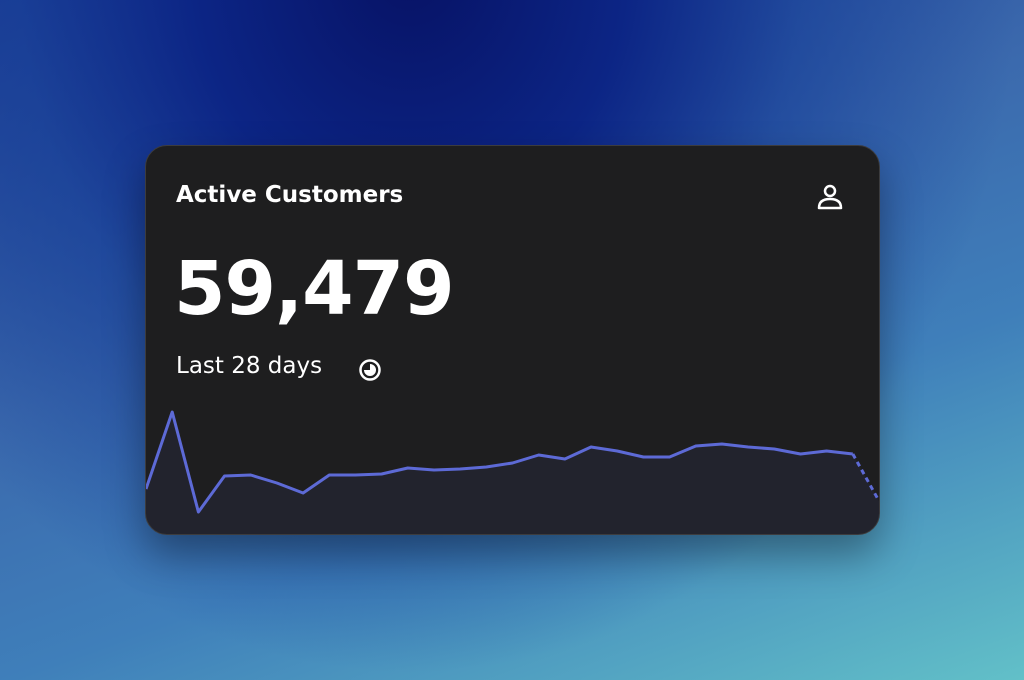 This screenshot has width=1024, height=680. I want to click on user-icon, so click(830, 197).